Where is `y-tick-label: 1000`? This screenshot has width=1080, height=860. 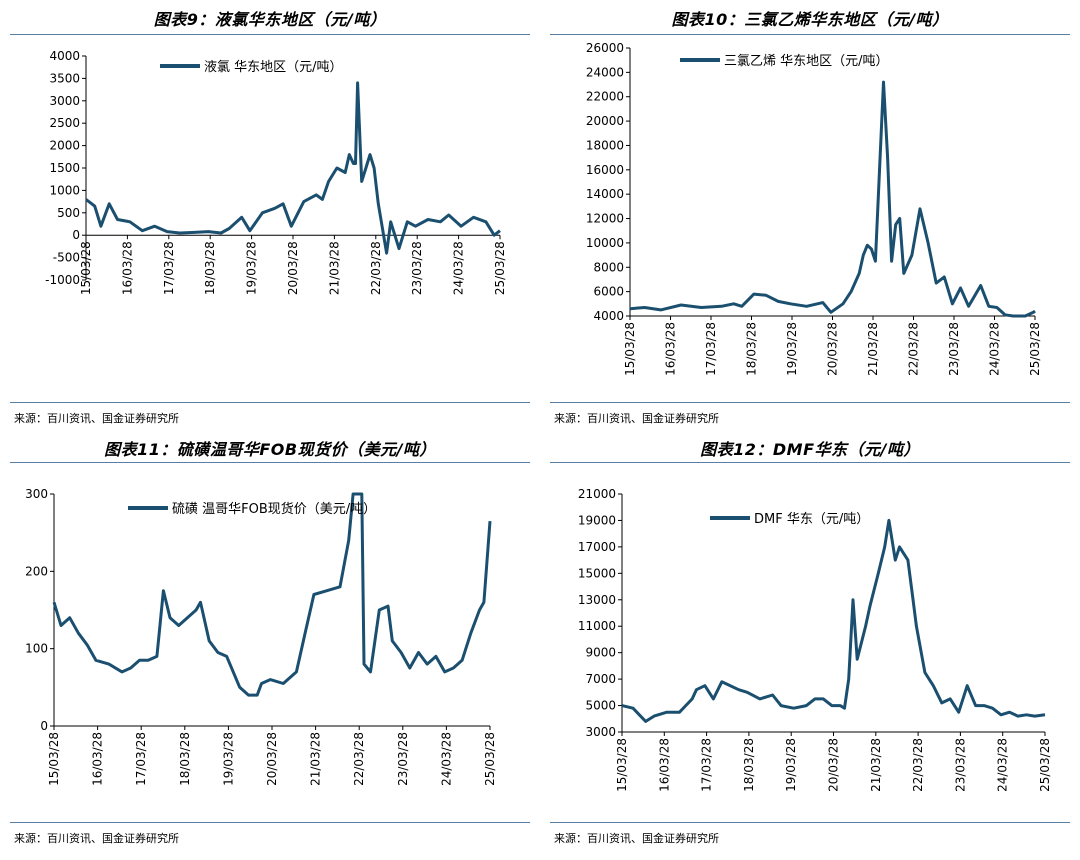
y-tick-label: 1000 is located at coordinates (64, 190).